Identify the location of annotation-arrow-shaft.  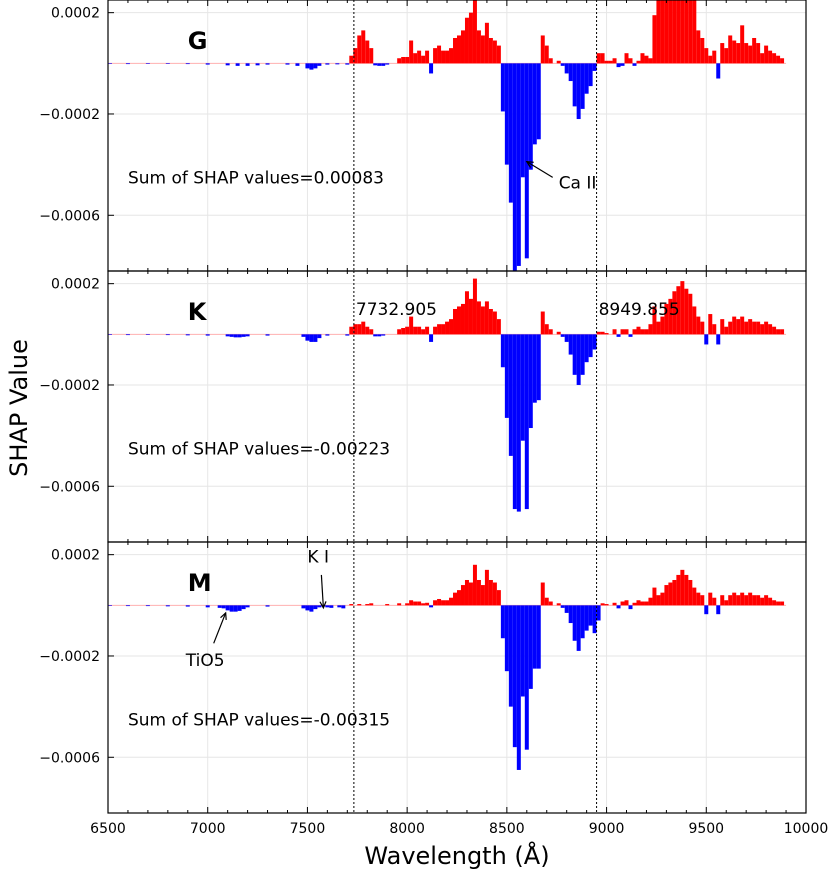
(322, 591).